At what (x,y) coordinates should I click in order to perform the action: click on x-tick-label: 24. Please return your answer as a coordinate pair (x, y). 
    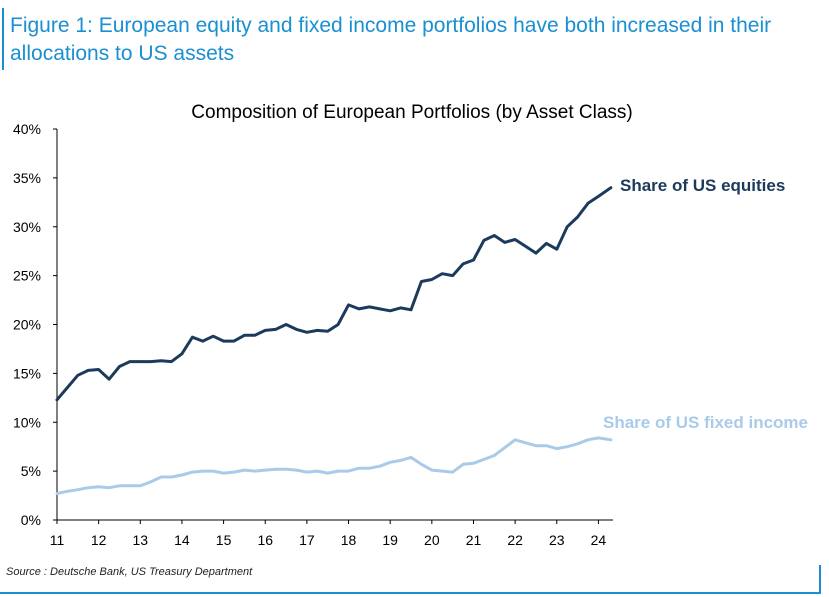
    Looking at the image, I should click on (599, 540).